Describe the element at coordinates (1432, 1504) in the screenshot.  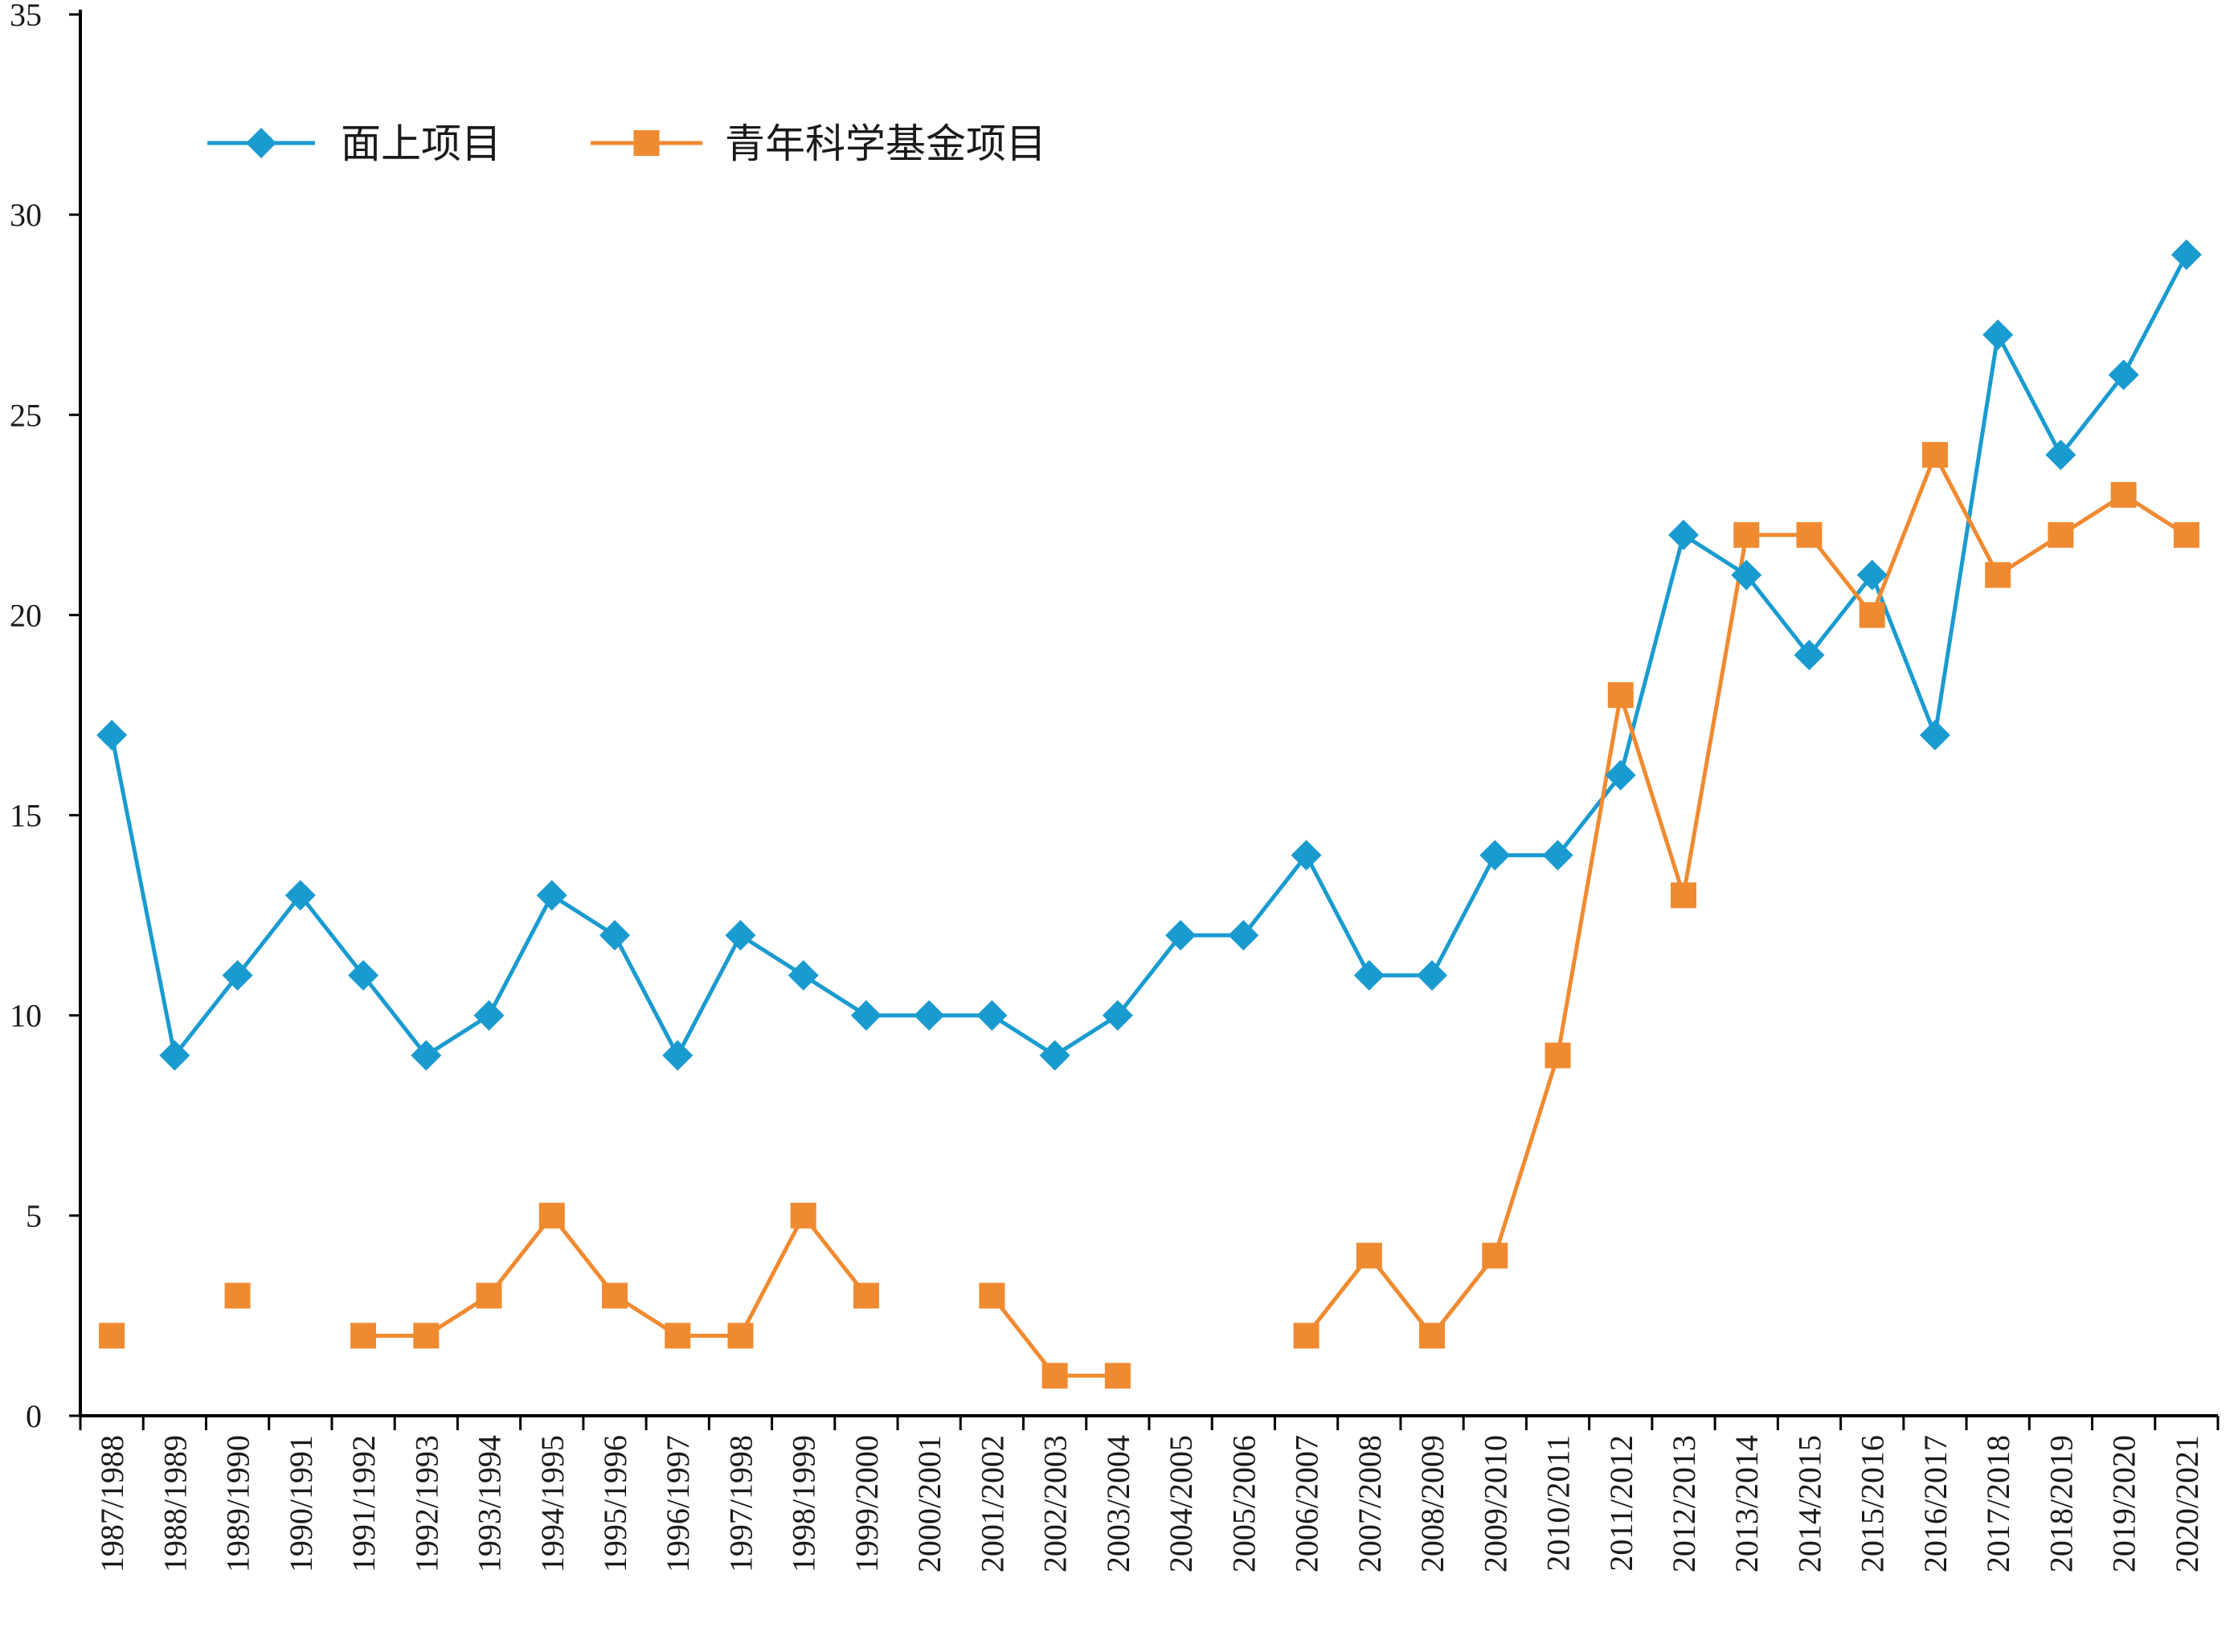
I see `x-tick-label: 2008/2009` at that location.